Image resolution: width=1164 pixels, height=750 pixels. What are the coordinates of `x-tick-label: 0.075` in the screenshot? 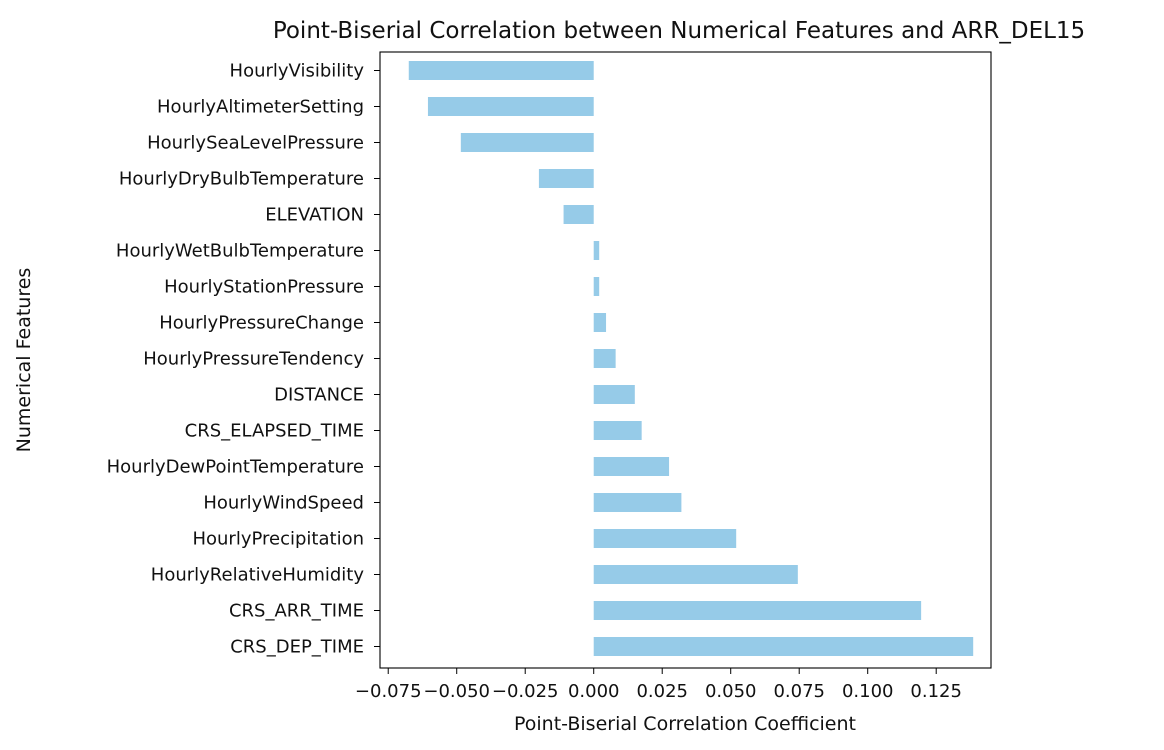 It's located at (799, 691).